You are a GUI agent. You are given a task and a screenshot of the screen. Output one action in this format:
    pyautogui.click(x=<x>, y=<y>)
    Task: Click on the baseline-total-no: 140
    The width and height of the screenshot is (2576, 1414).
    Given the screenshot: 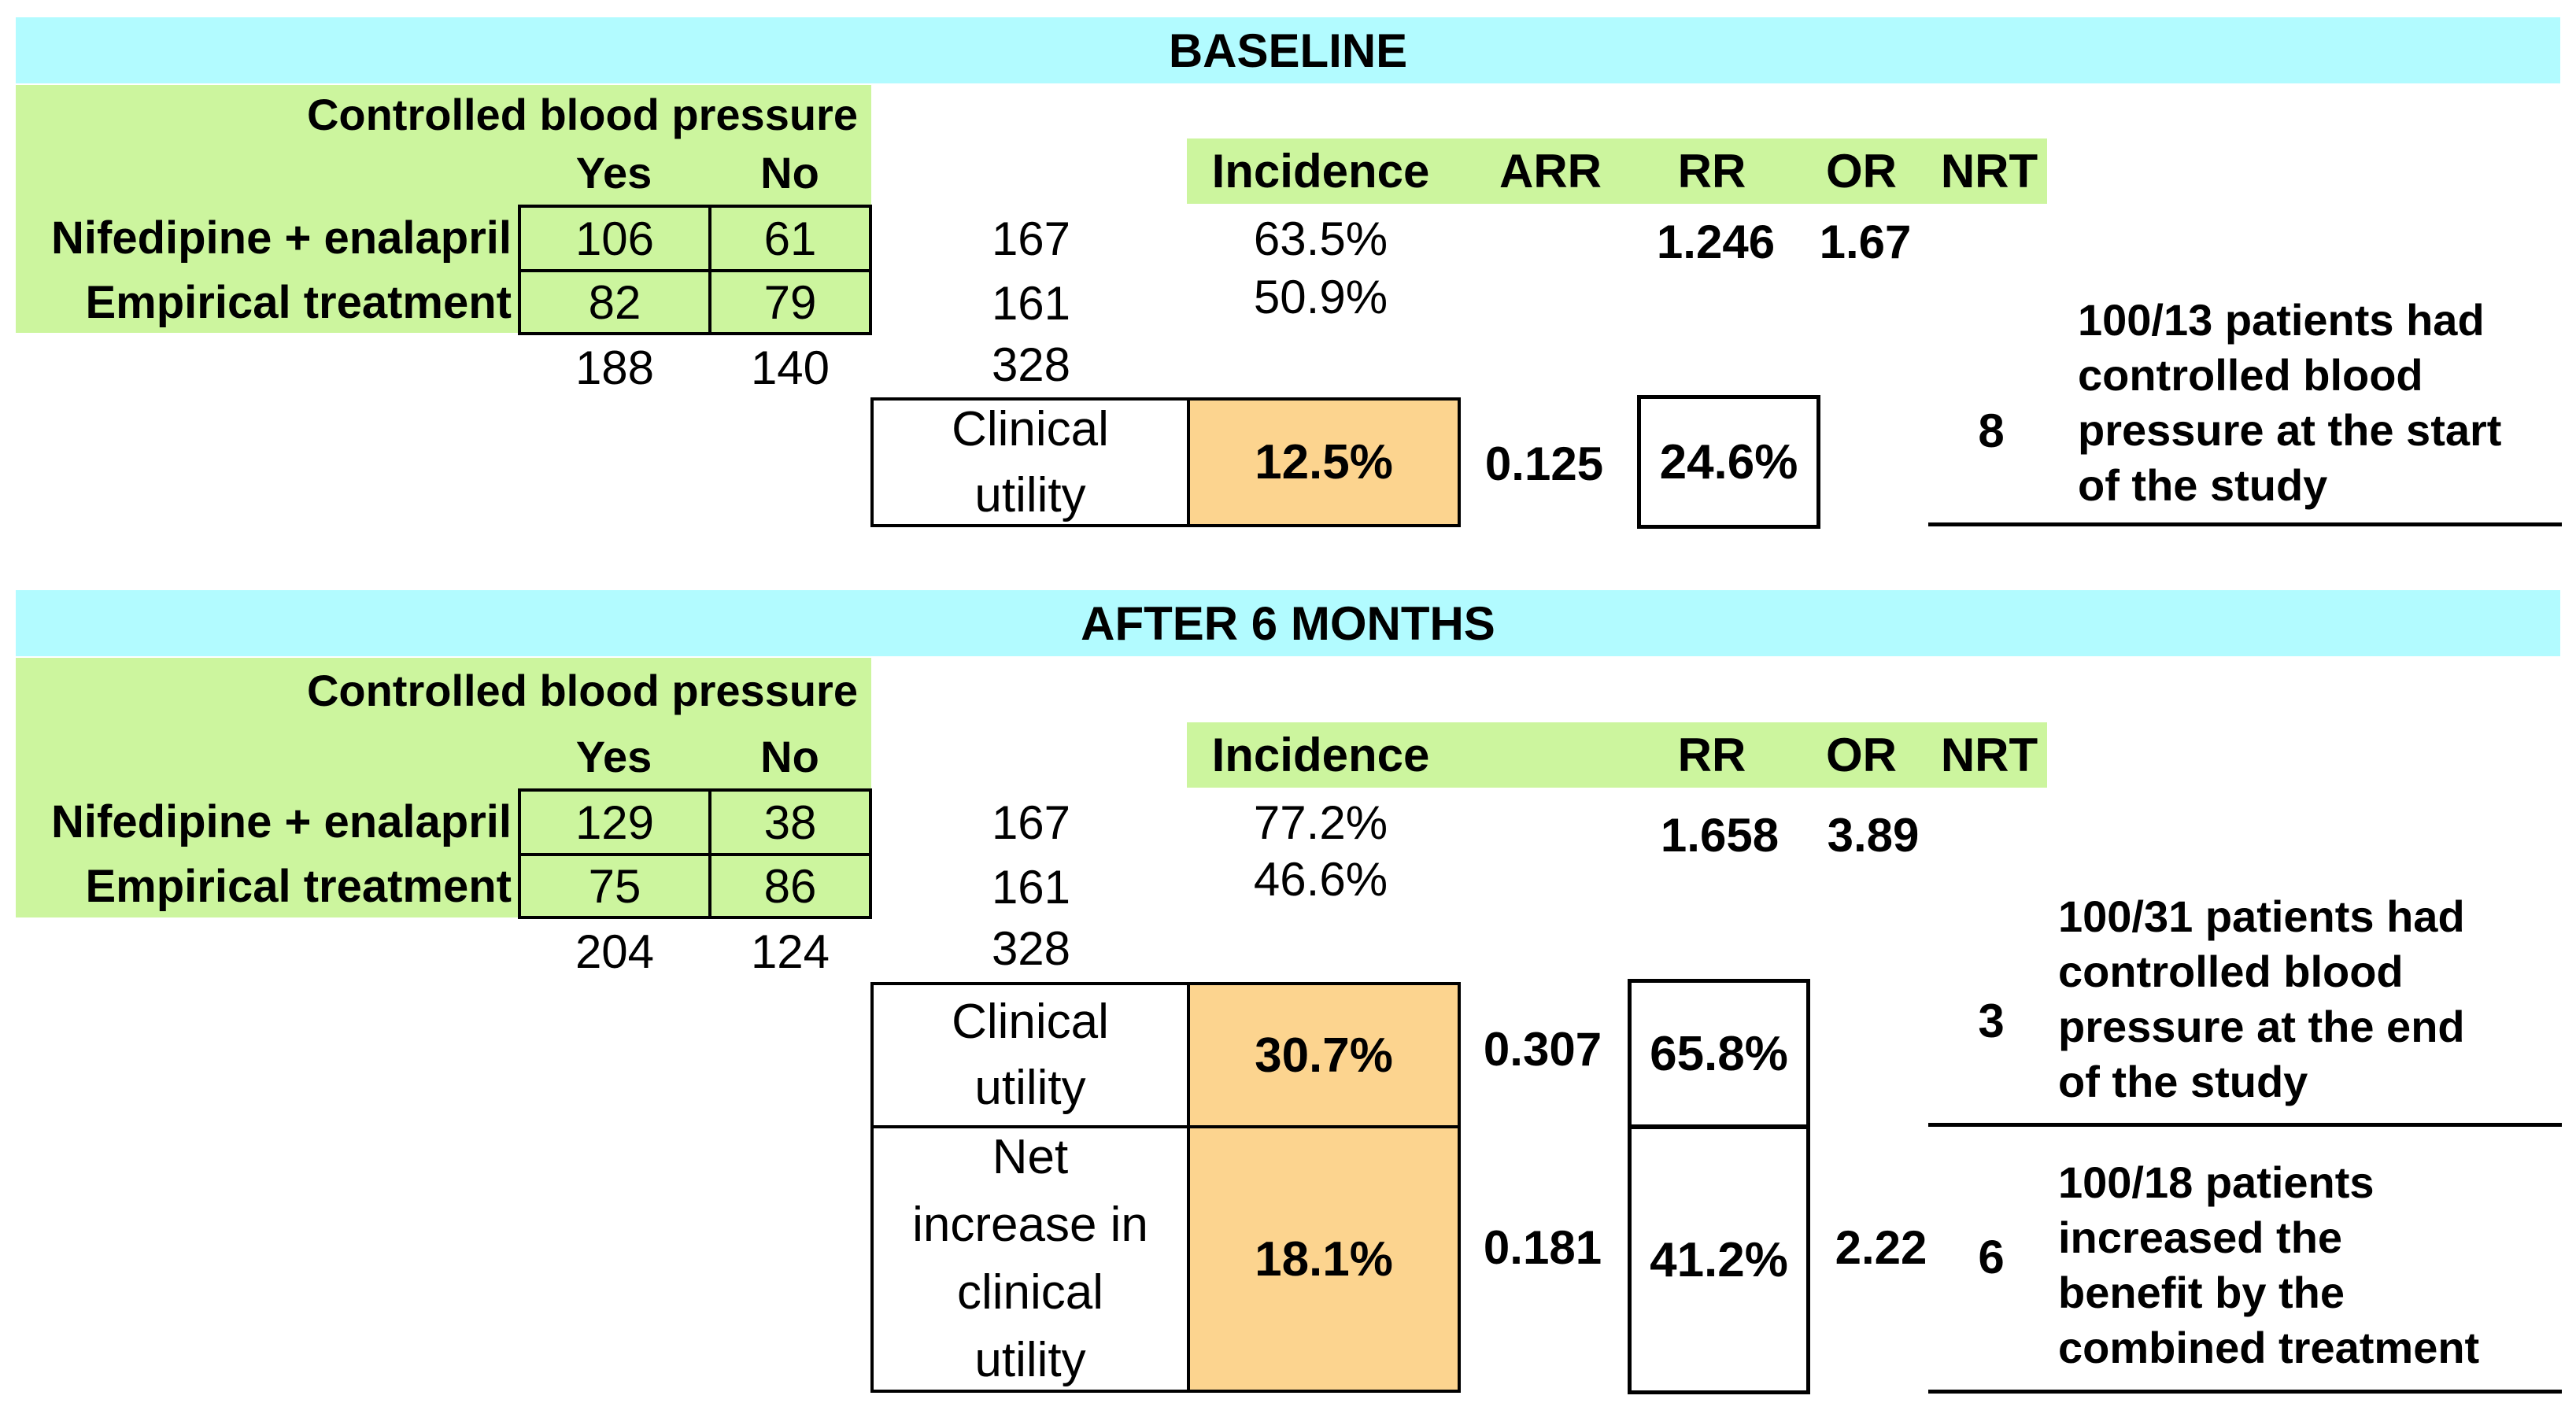 What is the action you would take?
    pyautogui.click(x=790, y=368)
    